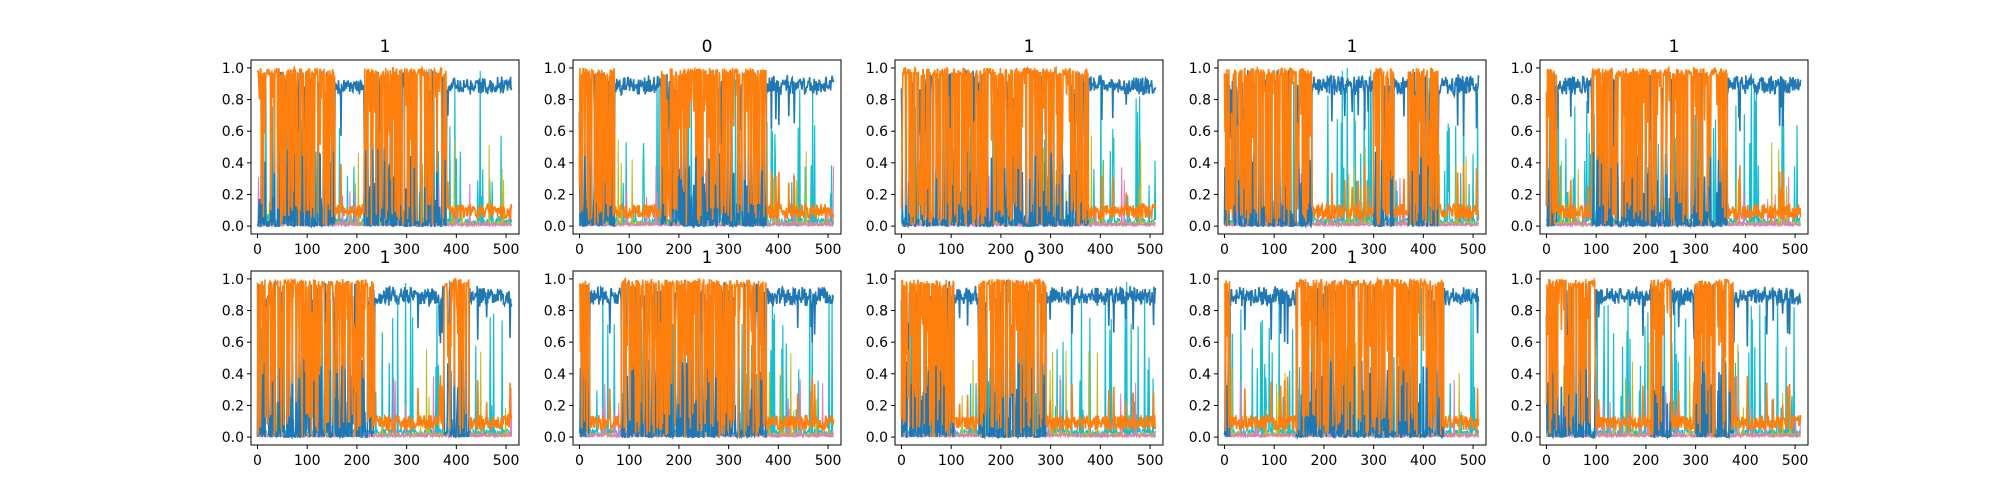 This screenshot has width=2000, height=500. I want to click on subplot-1: 0.0 0.2 0.4 0.6 0.8 1.0 0 100 200 300 400 500 1, so click(371, 147).